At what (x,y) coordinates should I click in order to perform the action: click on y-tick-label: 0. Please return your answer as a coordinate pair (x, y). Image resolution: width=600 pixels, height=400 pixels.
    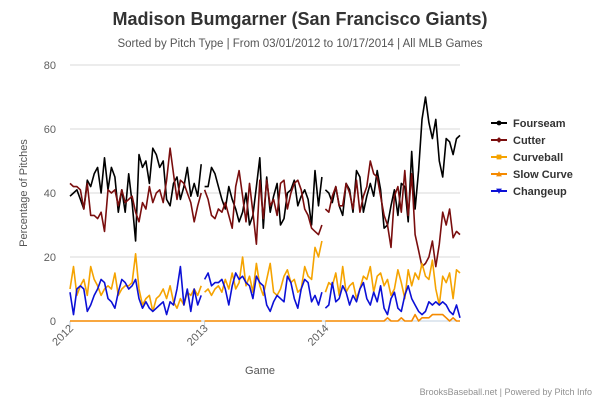
    Looking at the image, I should click on (53, 322).